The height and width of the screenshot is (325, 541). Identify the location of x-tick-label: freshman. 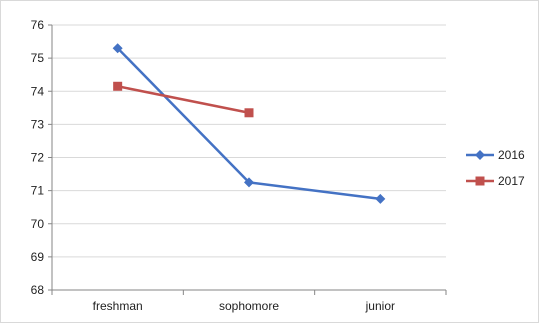
(118, 306).